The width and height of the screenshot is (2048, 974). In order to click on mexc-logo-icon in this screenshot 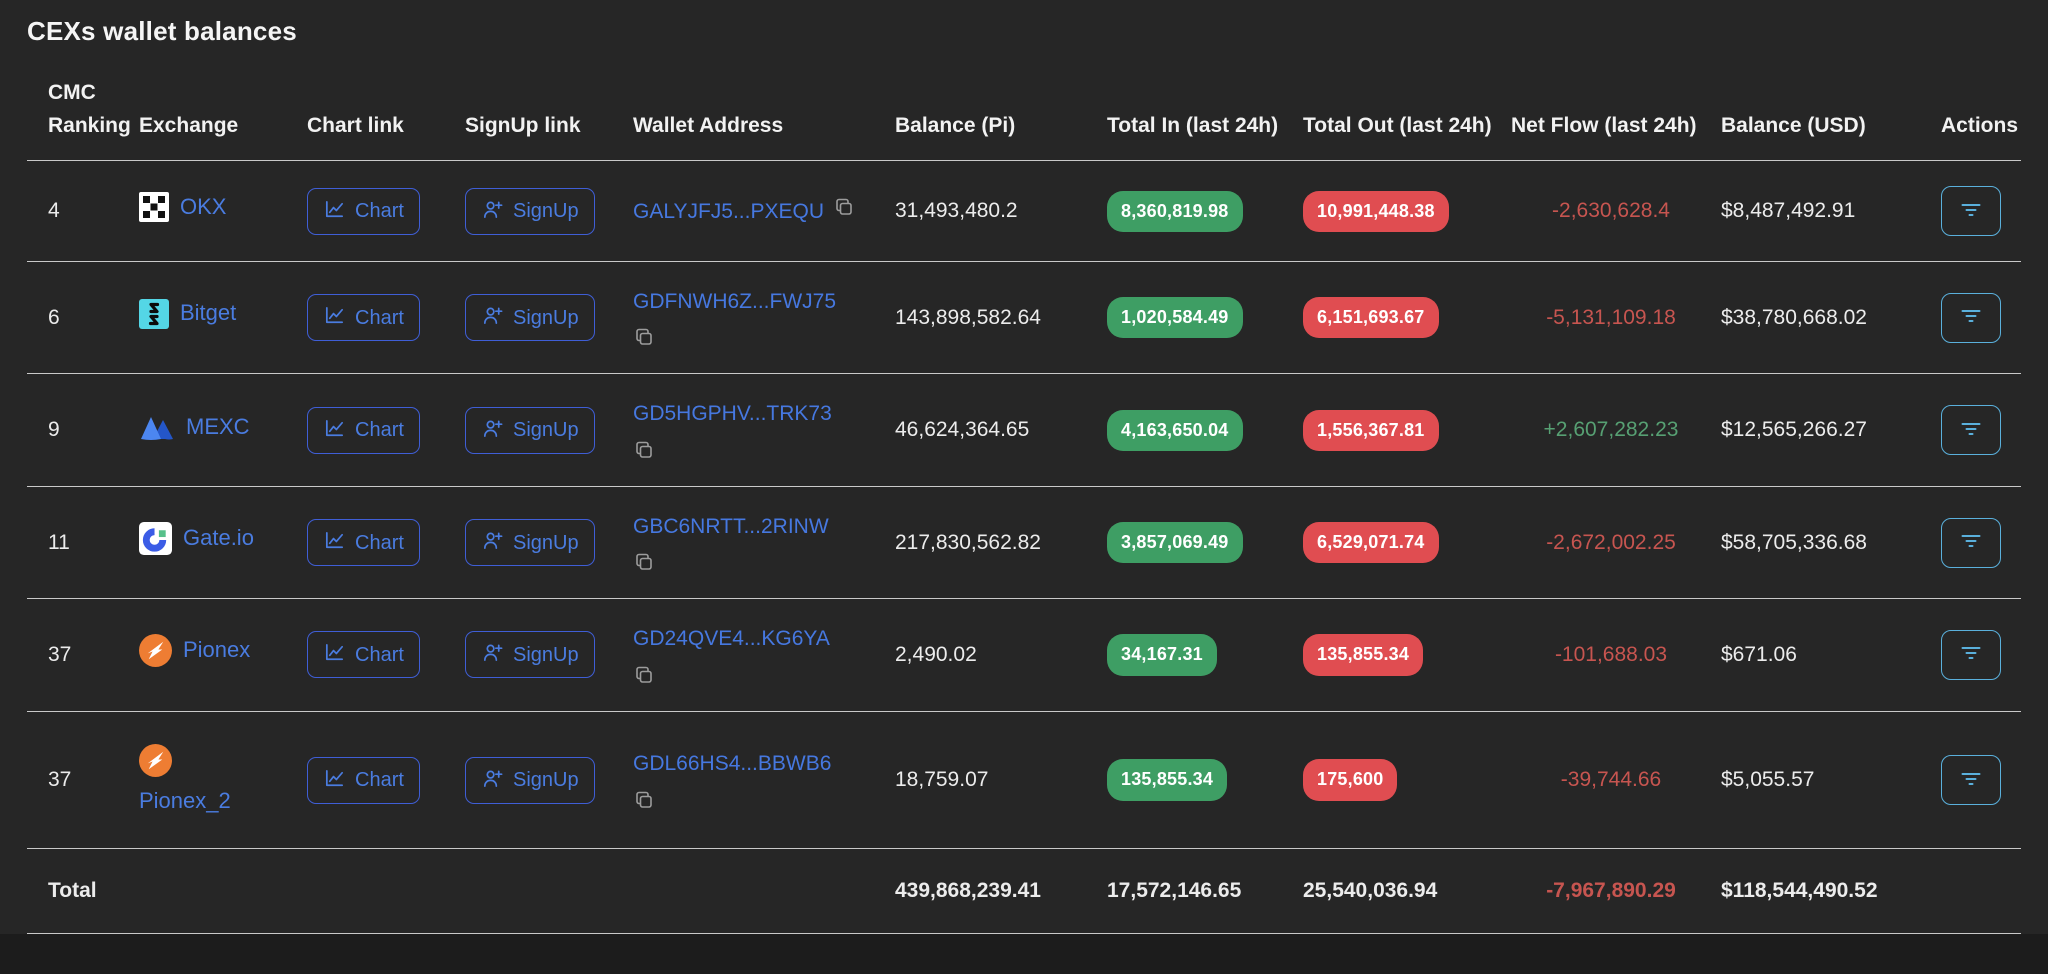, I will do `click(157, 427)`.